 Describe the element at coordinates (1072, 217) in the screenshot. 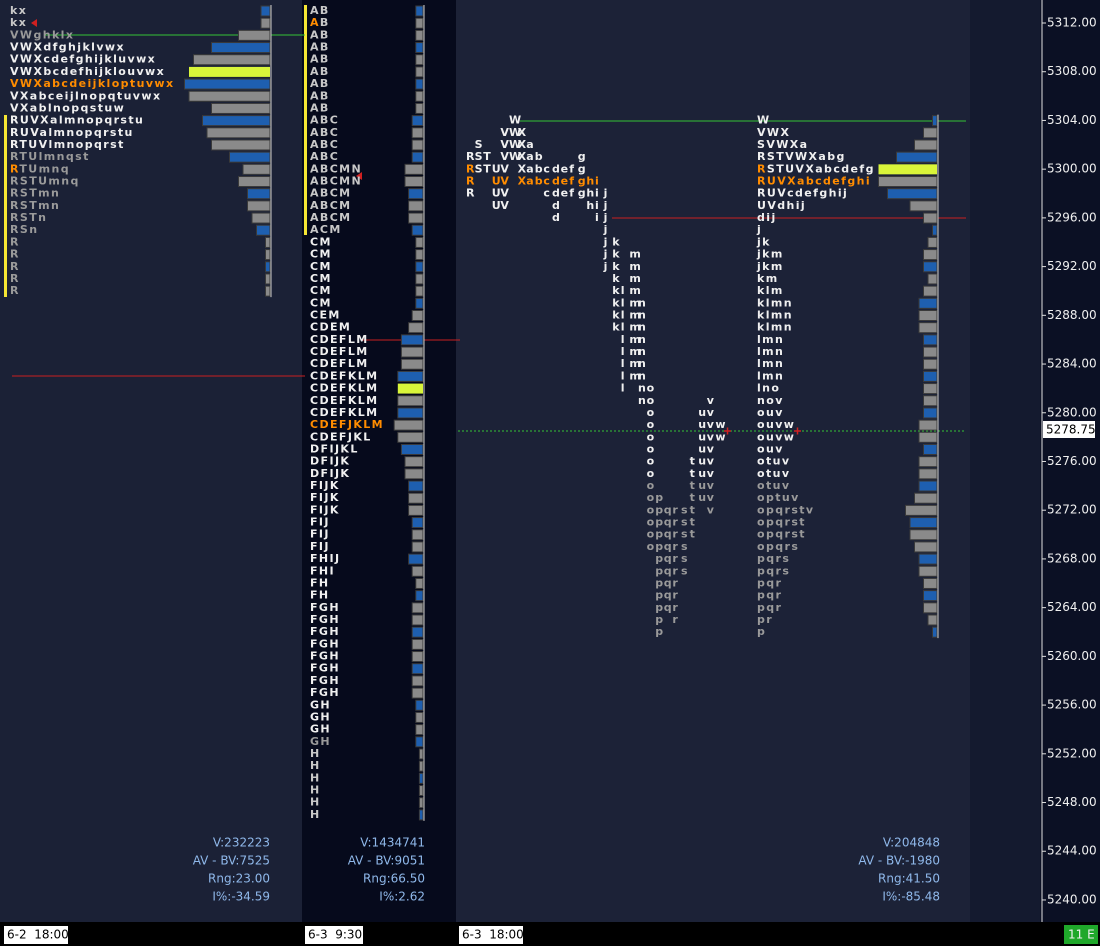

I see `axis-label: 5296.00` at that location.